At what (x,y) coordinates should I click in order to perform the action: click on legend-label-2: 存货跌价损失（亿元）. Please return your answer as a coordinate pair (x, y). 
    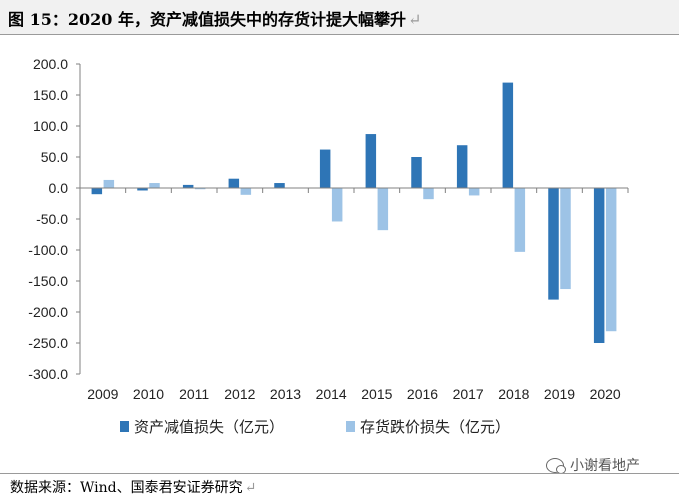
    Looking at the image, I should click on (435, 427).